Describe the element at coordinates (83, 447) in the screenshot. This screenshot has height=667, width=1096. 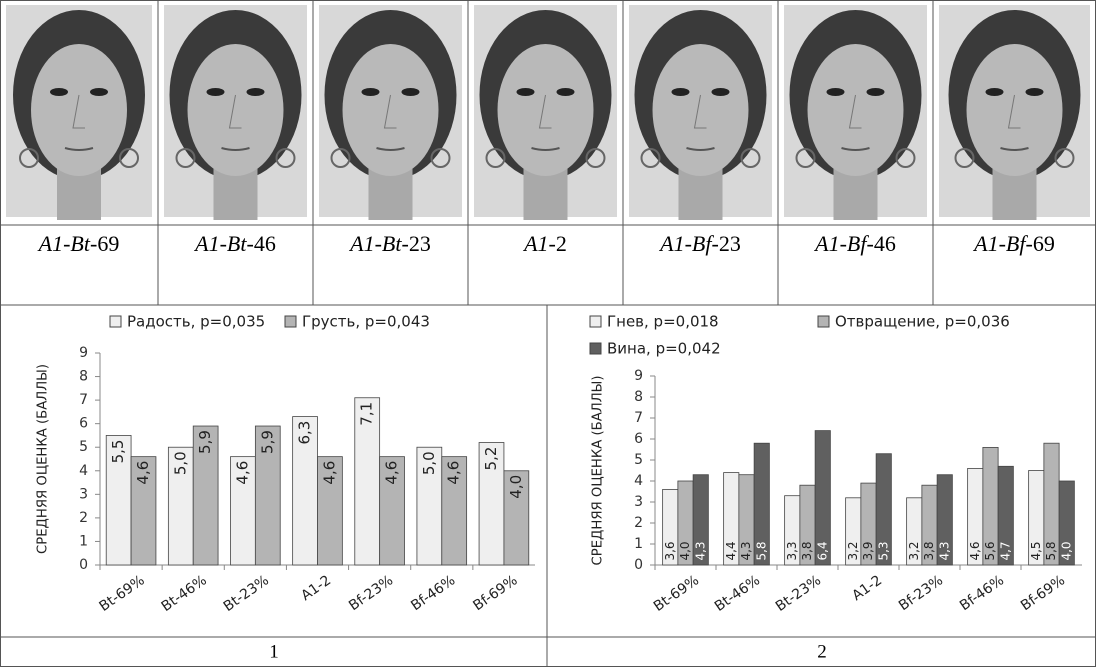
I see `y-tick-label: 5` at that location.